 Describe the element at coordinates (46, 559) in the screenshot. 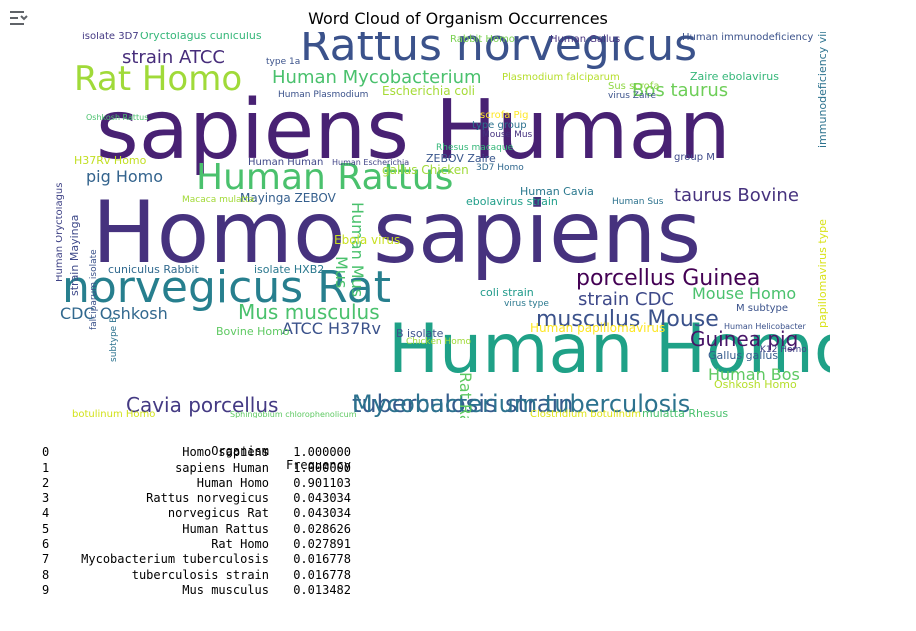

I see `row-index: 7` at that location.